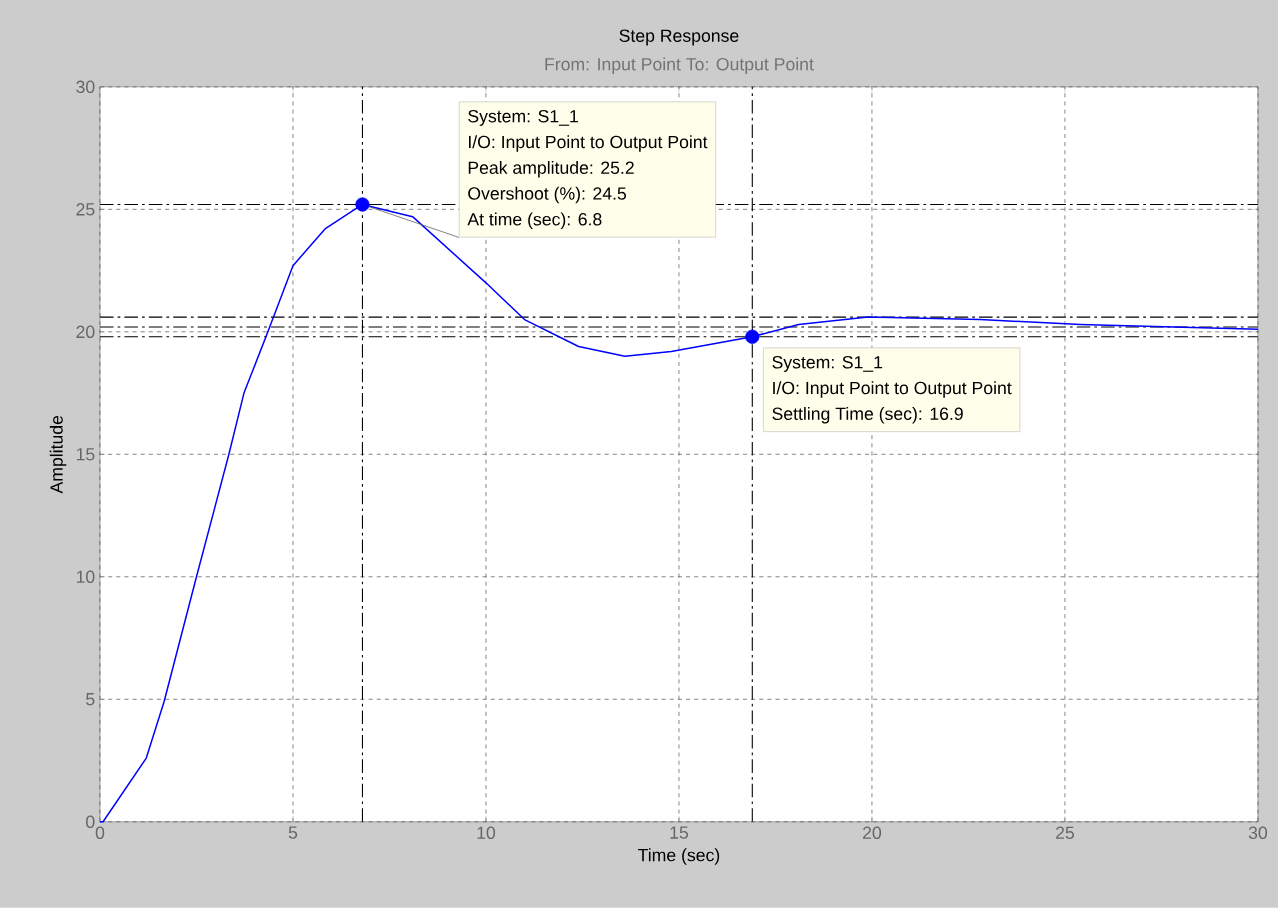 Image resolution: width=1278 pixels, height=908 pixels. Describe the element at coordinates (85, 332) in the screenshot. I see `y-tick-label: 20` at that location.